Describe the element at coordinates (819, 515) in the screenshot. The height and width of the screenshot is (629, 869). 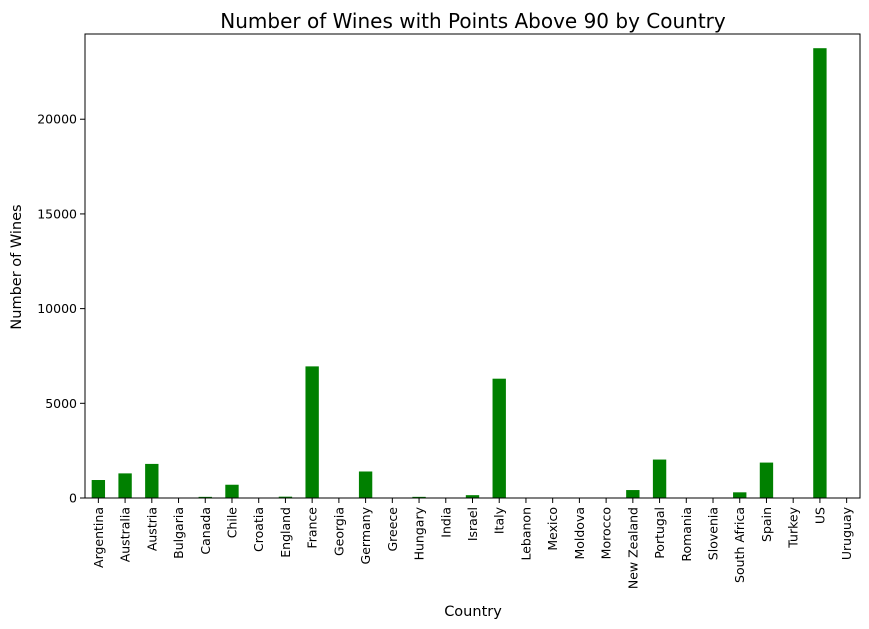
I see `x-tick-label-us: US` at that location.